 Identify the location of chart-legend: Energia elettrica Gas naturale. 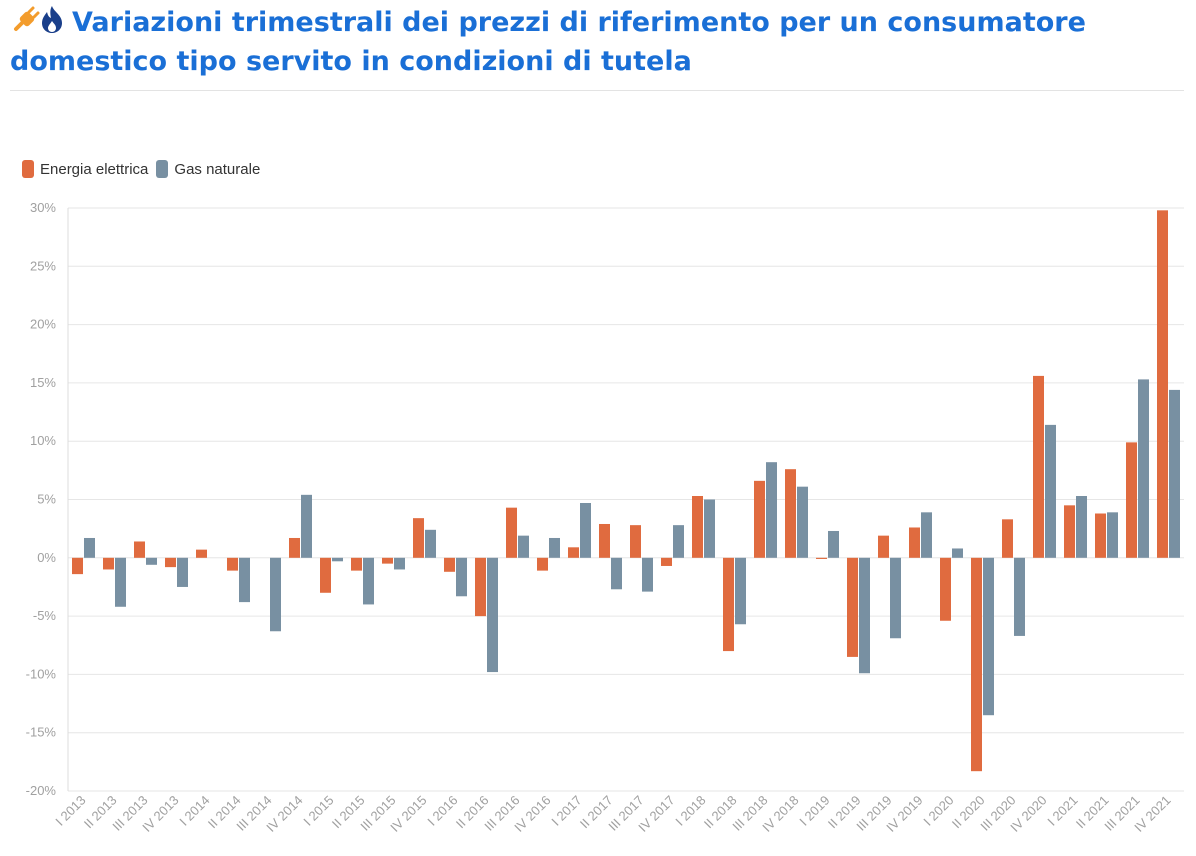
(145, 169).